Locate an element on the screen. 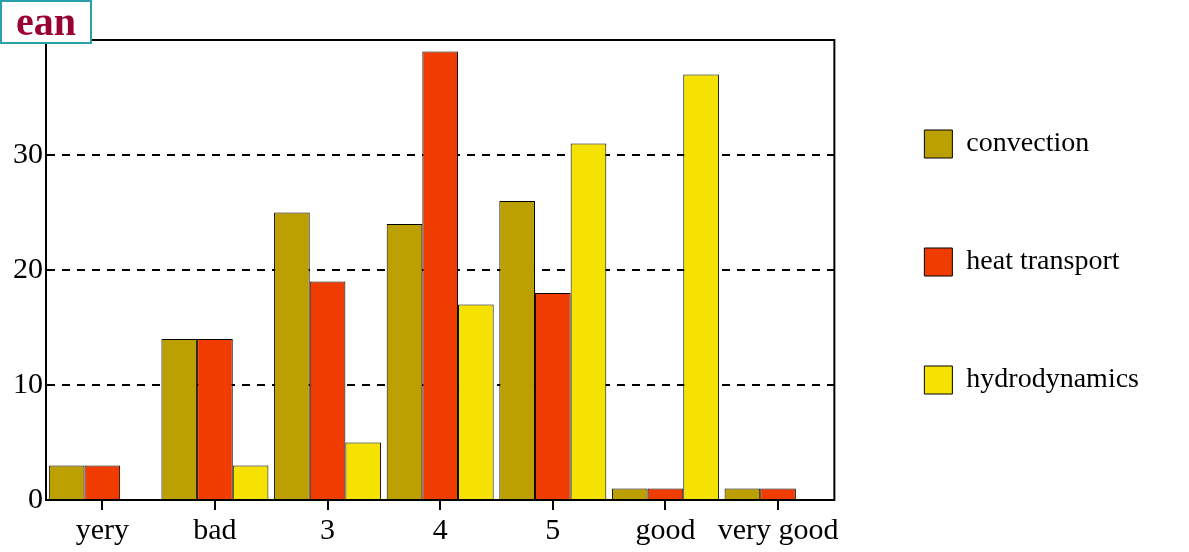  y-tick-label: 0 is located at coordinates (35, 497).